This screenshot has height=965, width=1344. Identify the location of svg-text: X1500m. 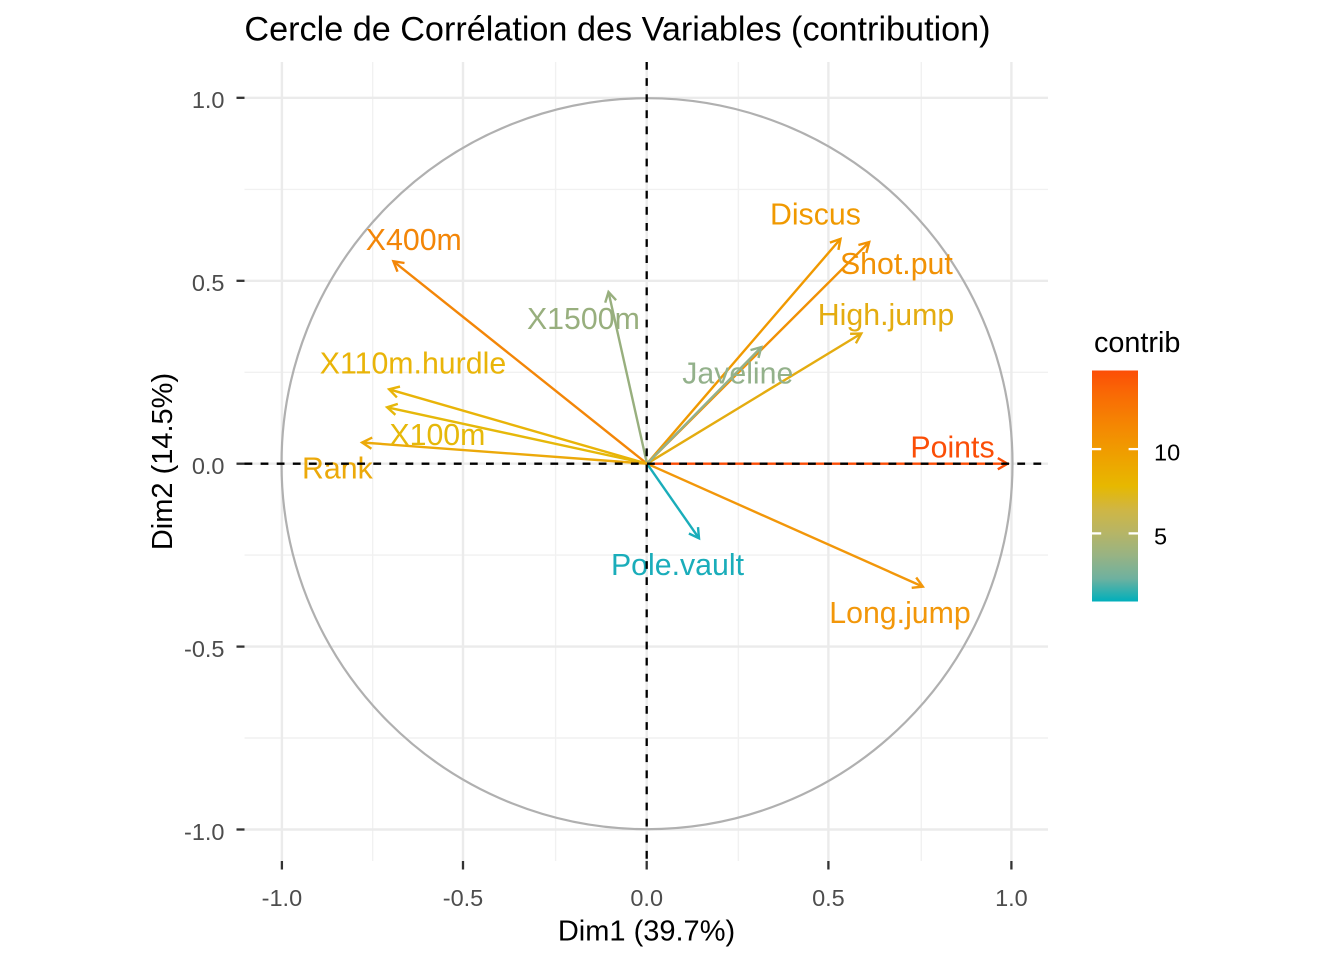
(583, 319).